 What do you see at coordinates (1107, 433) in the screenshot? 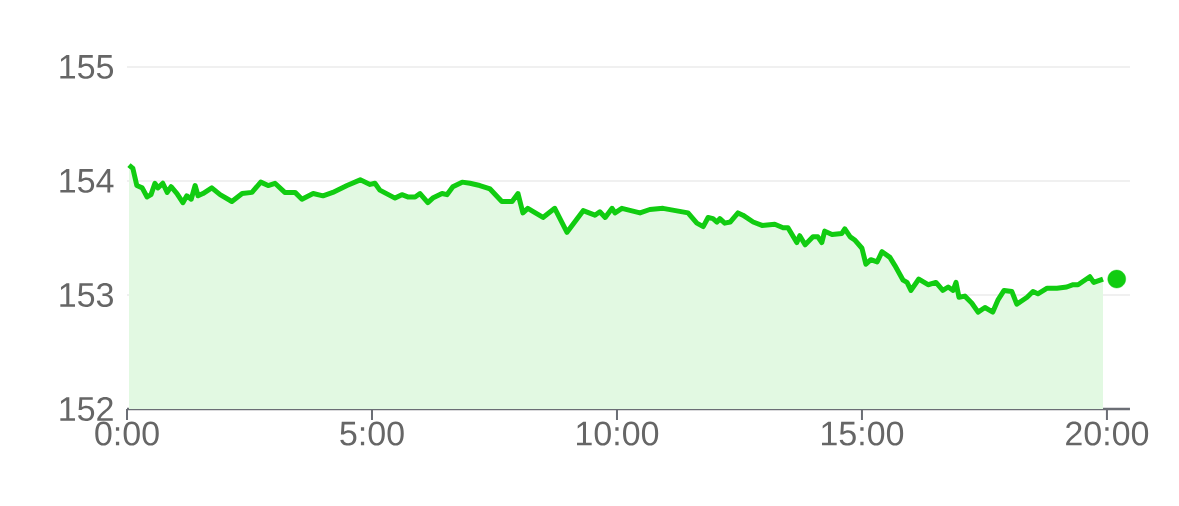
I see `x-tick-label: 20:00` at bounding box center [1107, 433].